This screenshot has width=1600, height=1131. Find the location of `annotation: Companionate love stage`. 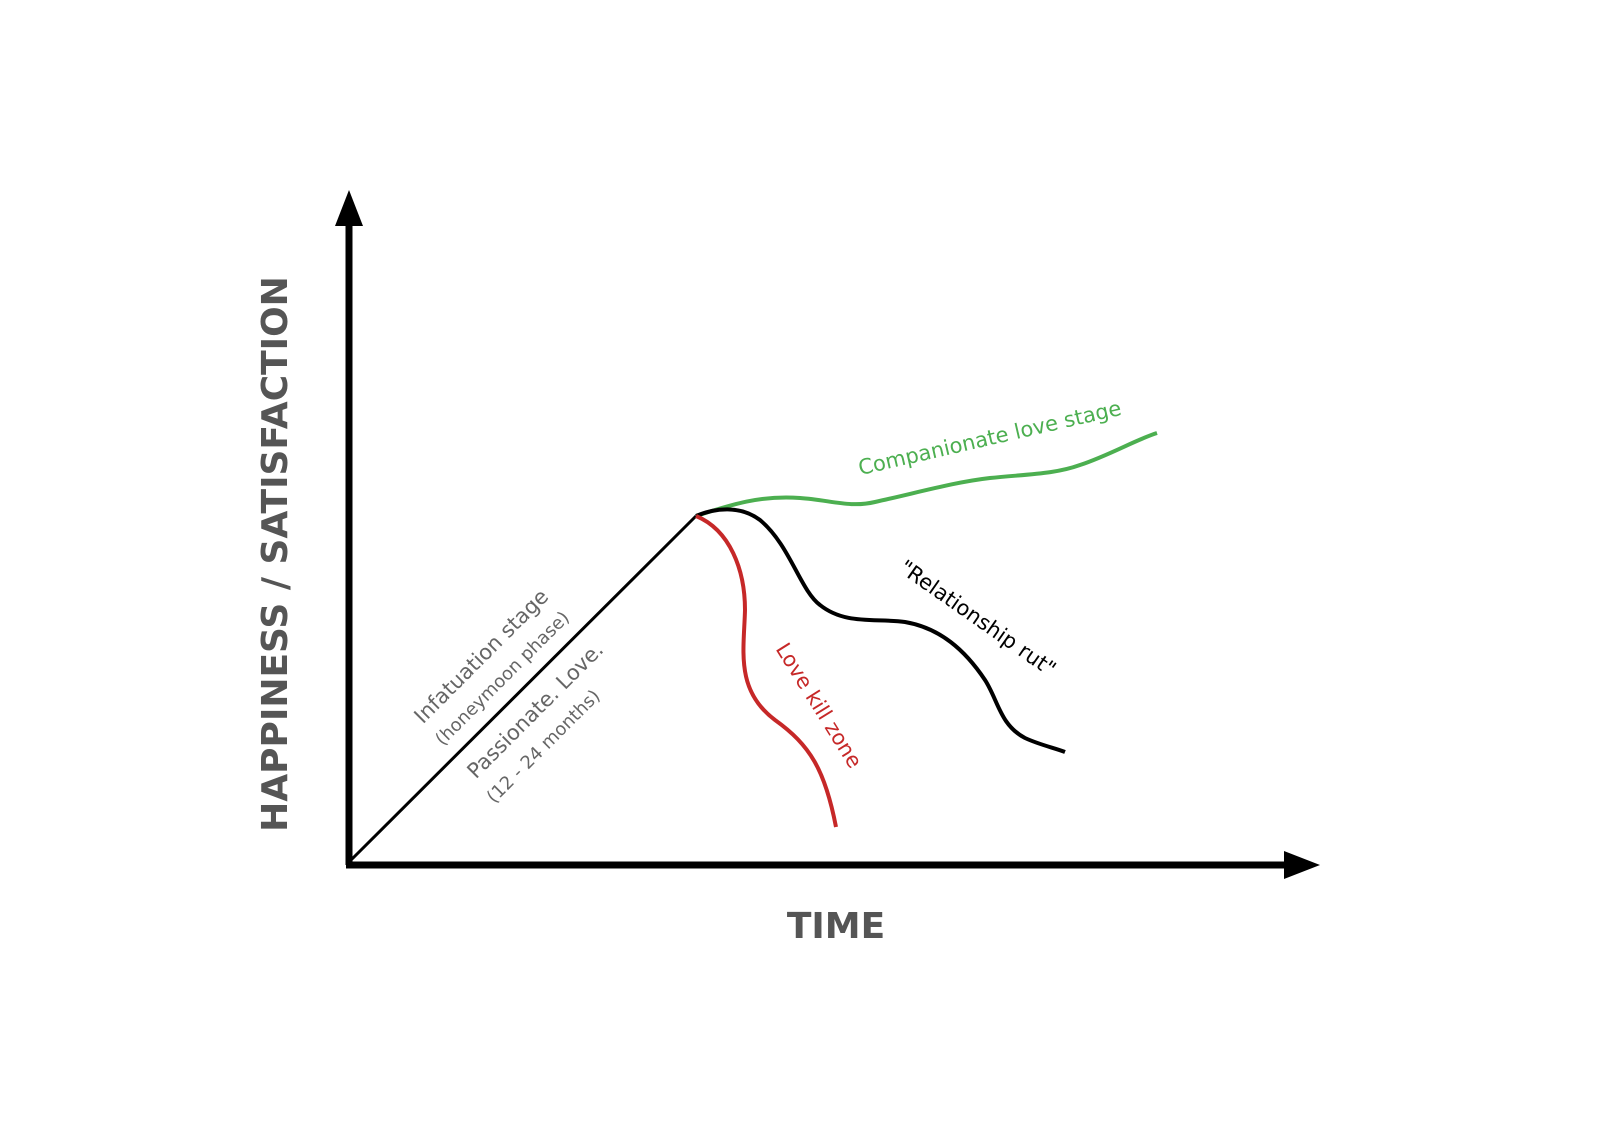

annotation: Companionate love stage is located at coordinates (990, 438).